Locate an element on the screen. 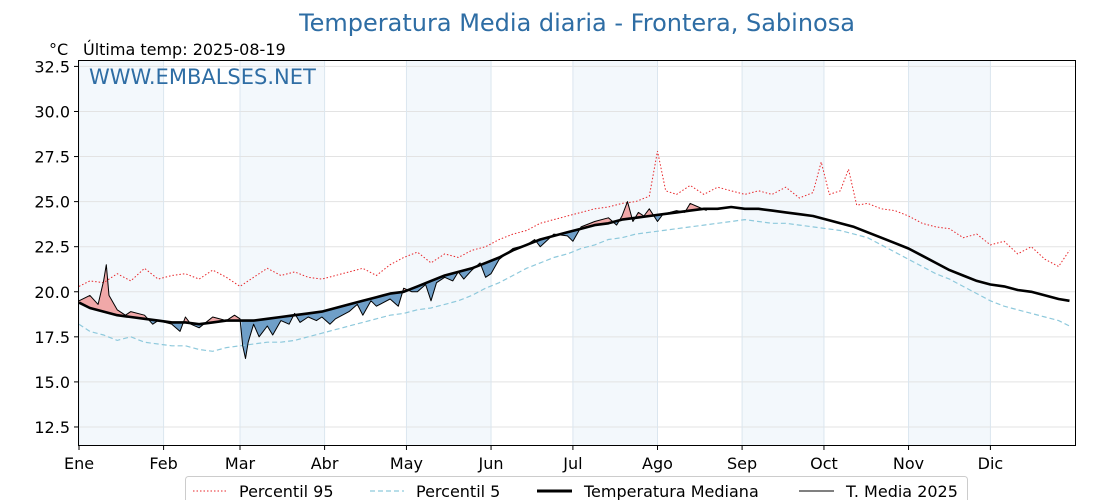  x-tick-label: Ago is located at coordinates (657, 463).